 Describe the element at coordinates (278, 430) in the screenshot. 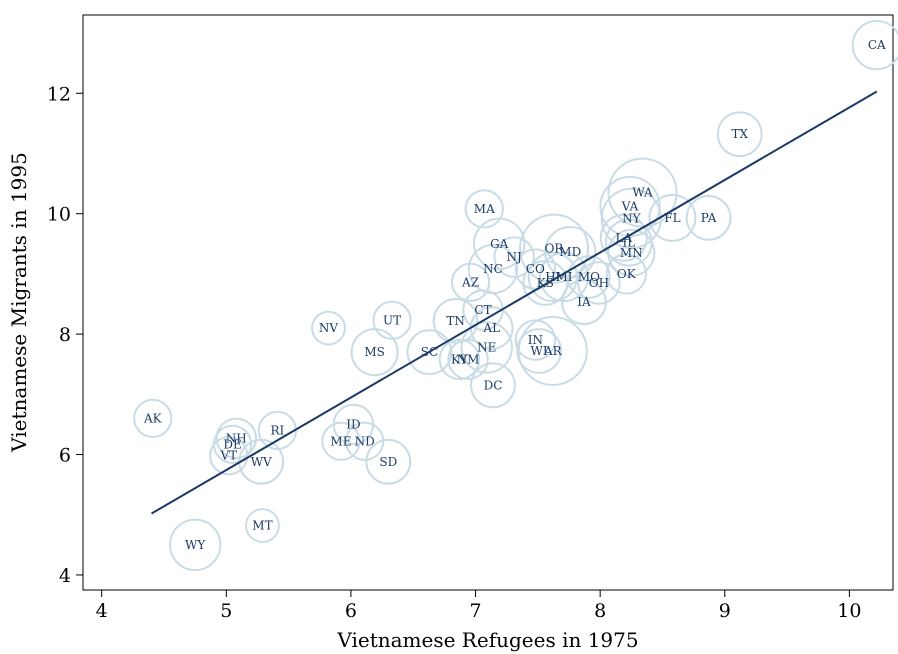

I see `point-label-ri: RI` at that location.